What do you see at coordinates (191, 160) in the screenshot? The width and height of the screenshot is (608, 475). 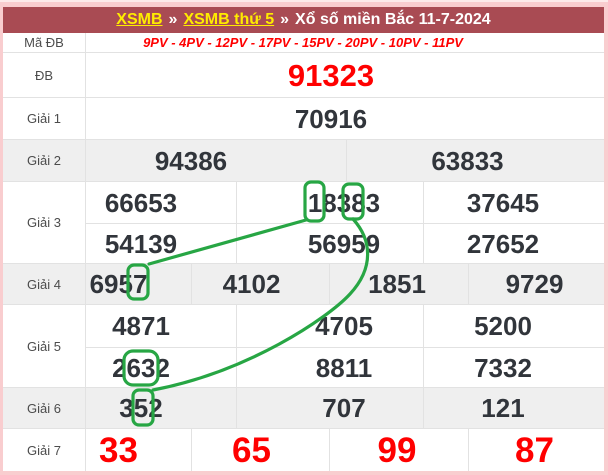 I see `prize-number: 94386` at bounding box center [191, 160].